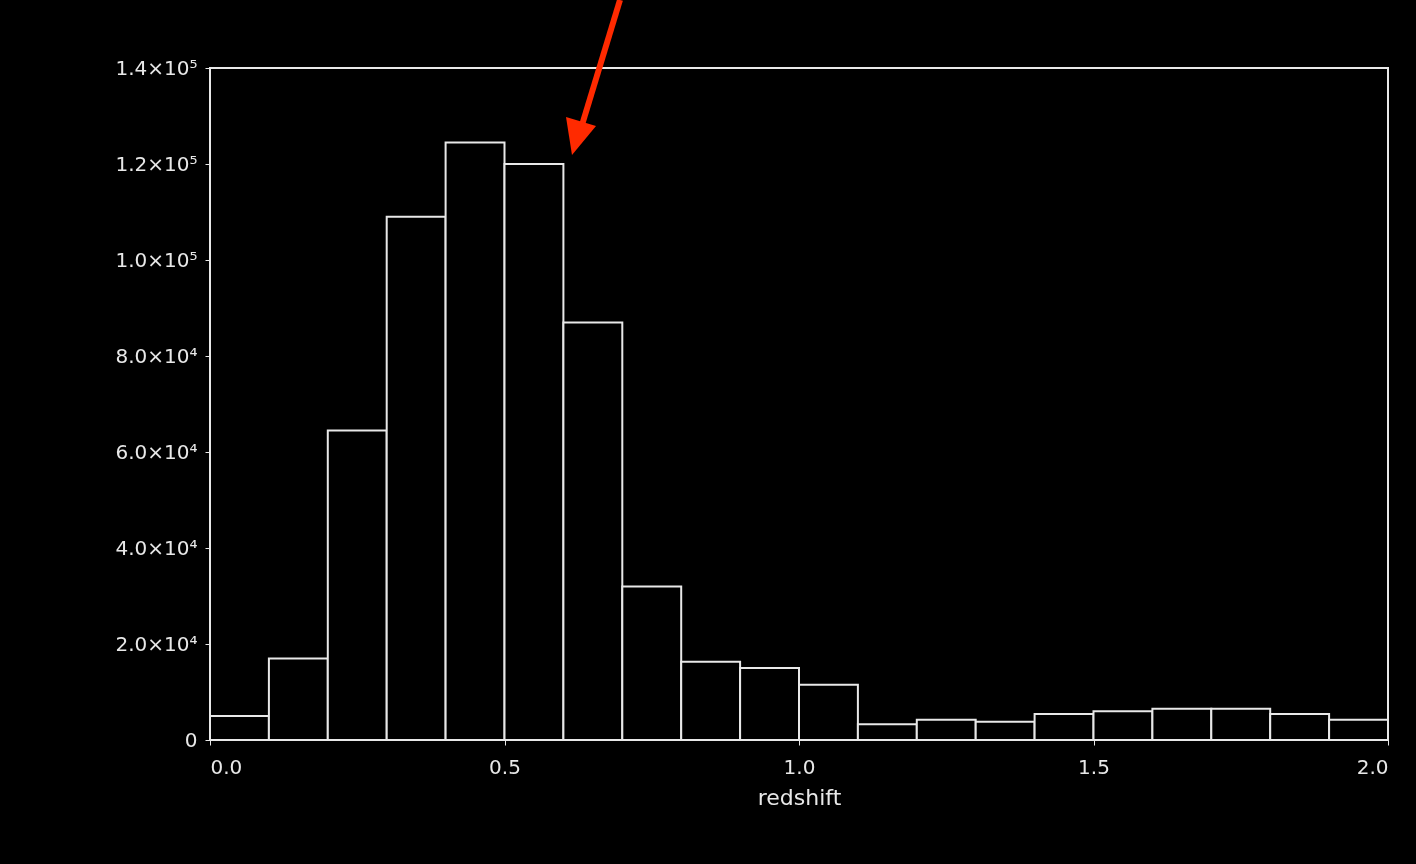  Describe the element at coordinates (1094, 766) in the screenshot. I see `x-tick-label: 1.5` at that location.